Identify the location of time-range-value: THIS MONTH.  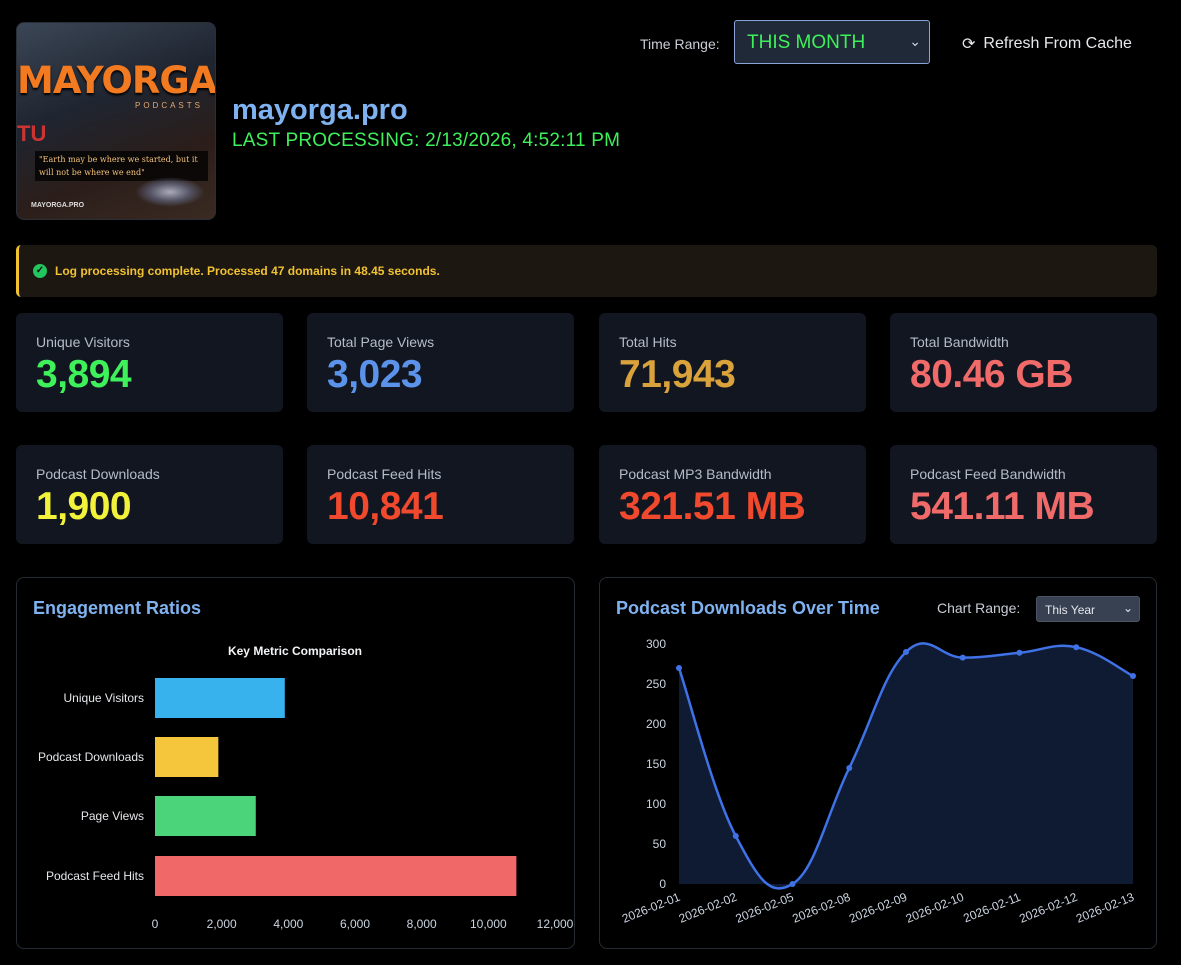
(806, 42).